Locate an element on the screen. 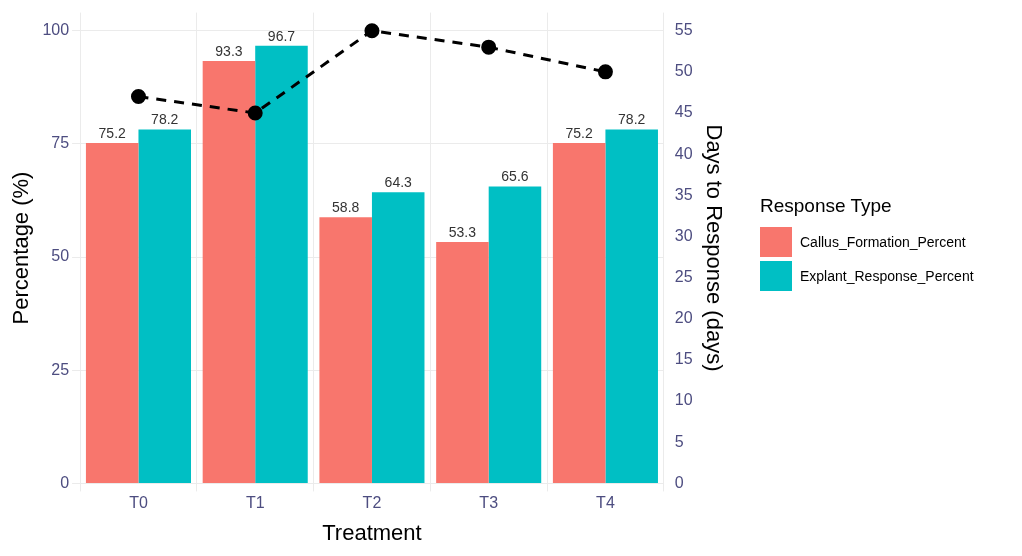  x-tick-label: T2 is located at coordinates (372, 503).